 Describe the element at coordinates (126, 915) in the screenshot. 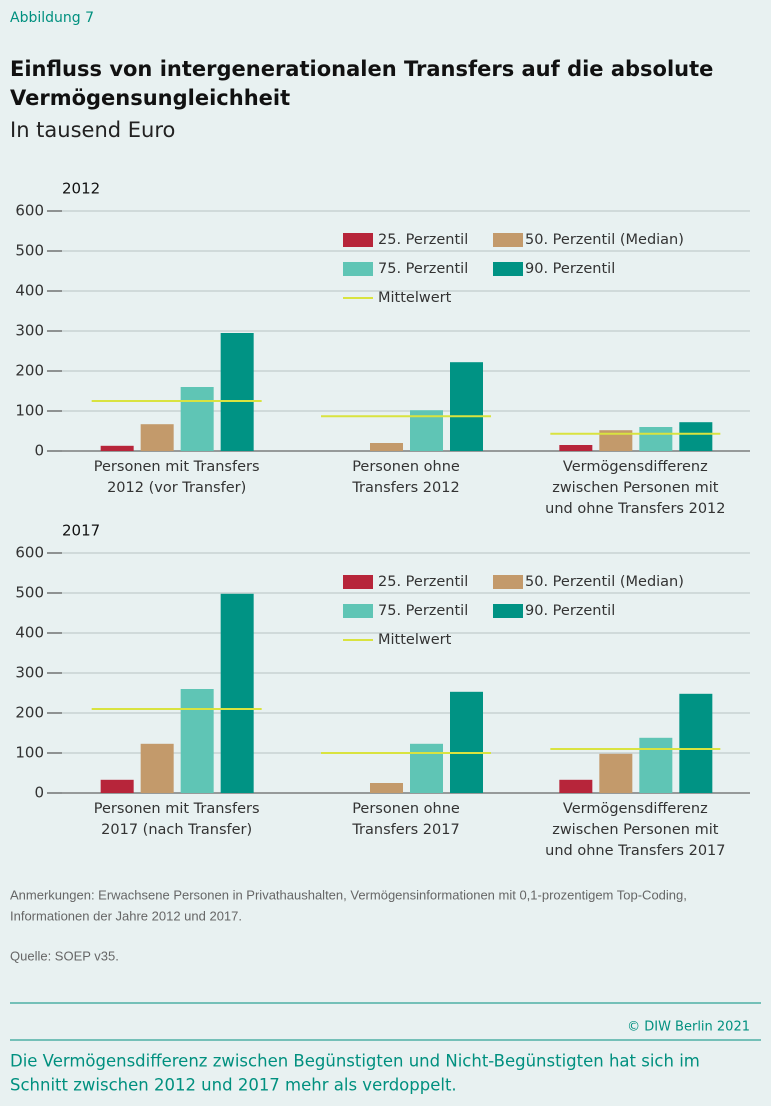

I see `note: Informationen der Jahre 2012 und 2017.` at that location.